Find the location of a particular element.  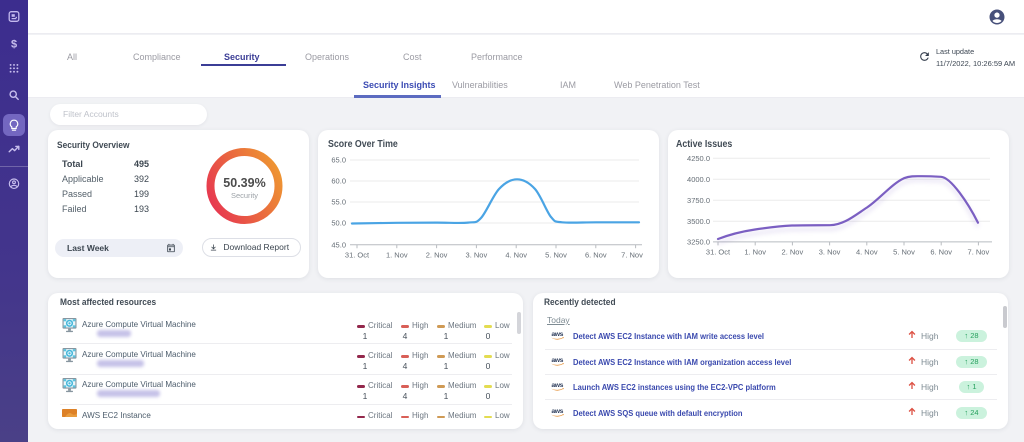

svg-text: 55.0 is located at coordinates (338, 202).